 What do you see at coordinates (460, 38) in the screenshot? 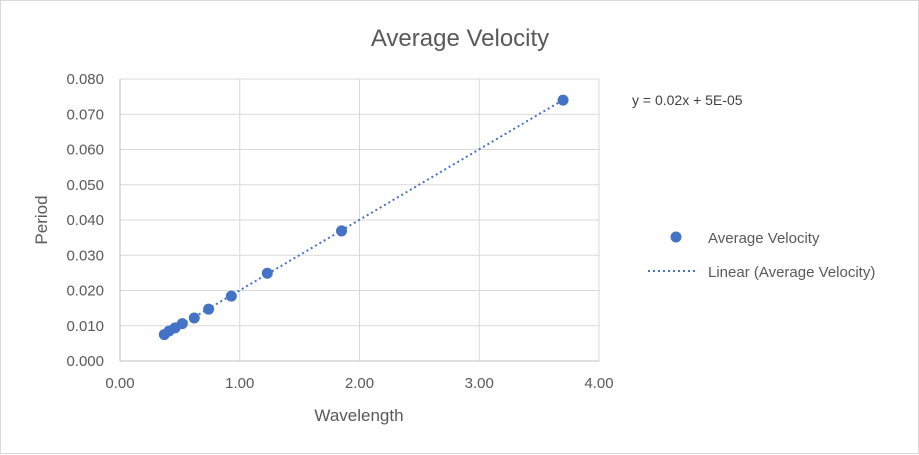
I see `chart-title: Average Velocity` at bounding box center [460, 38].